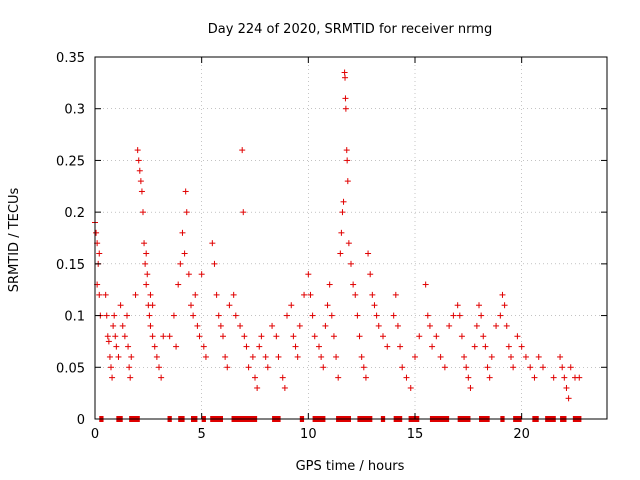 The width and height of the screenshot is (640, 480). What do you see at coordinates (81, 420) in the screenshot?
I see `y-tick-label: 0` at bounding box center [81, 420].